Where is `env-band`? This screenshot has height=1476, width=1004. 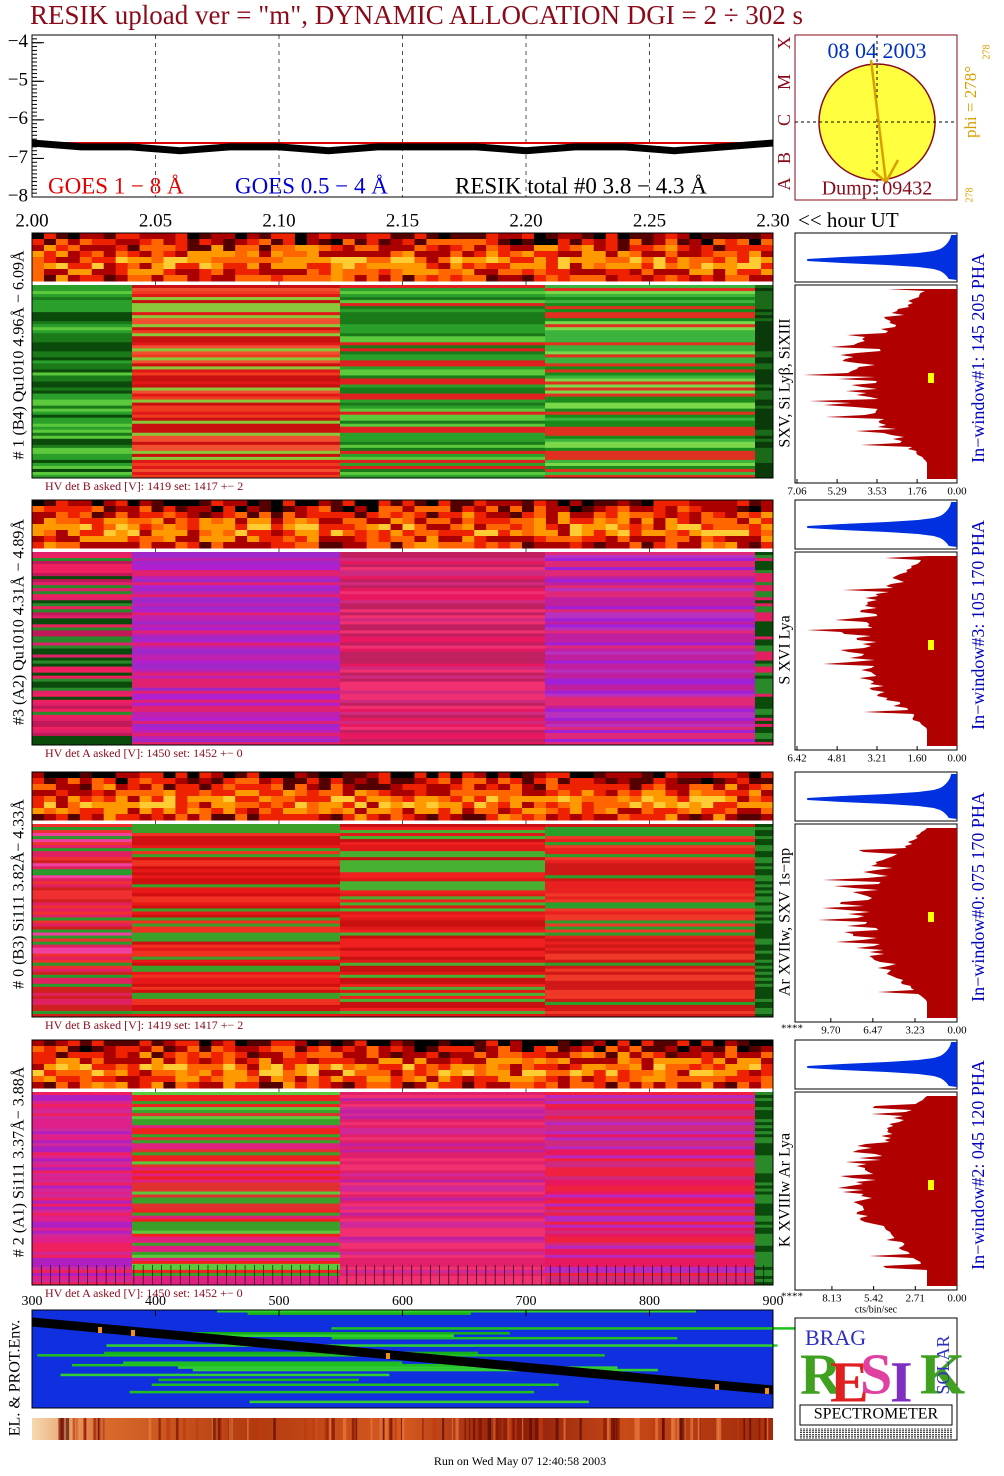
env-band is located at coordinates (425, 1370).